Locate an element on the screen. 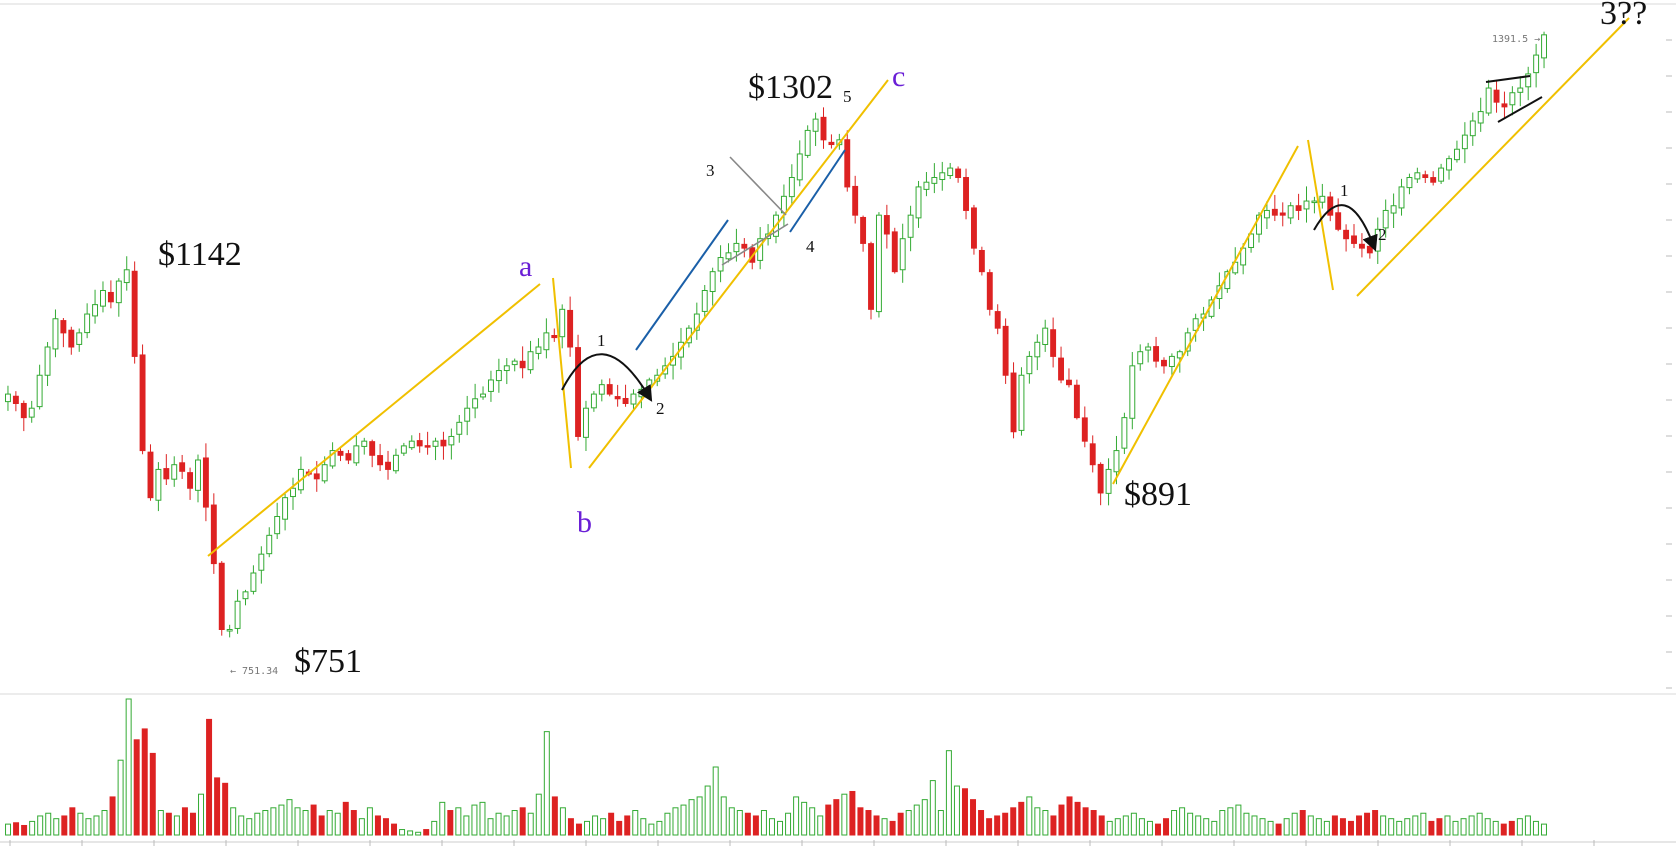 The height and width of the screenshot is (846, 1676). wedge-upper is located at coordinates (1508, 79).